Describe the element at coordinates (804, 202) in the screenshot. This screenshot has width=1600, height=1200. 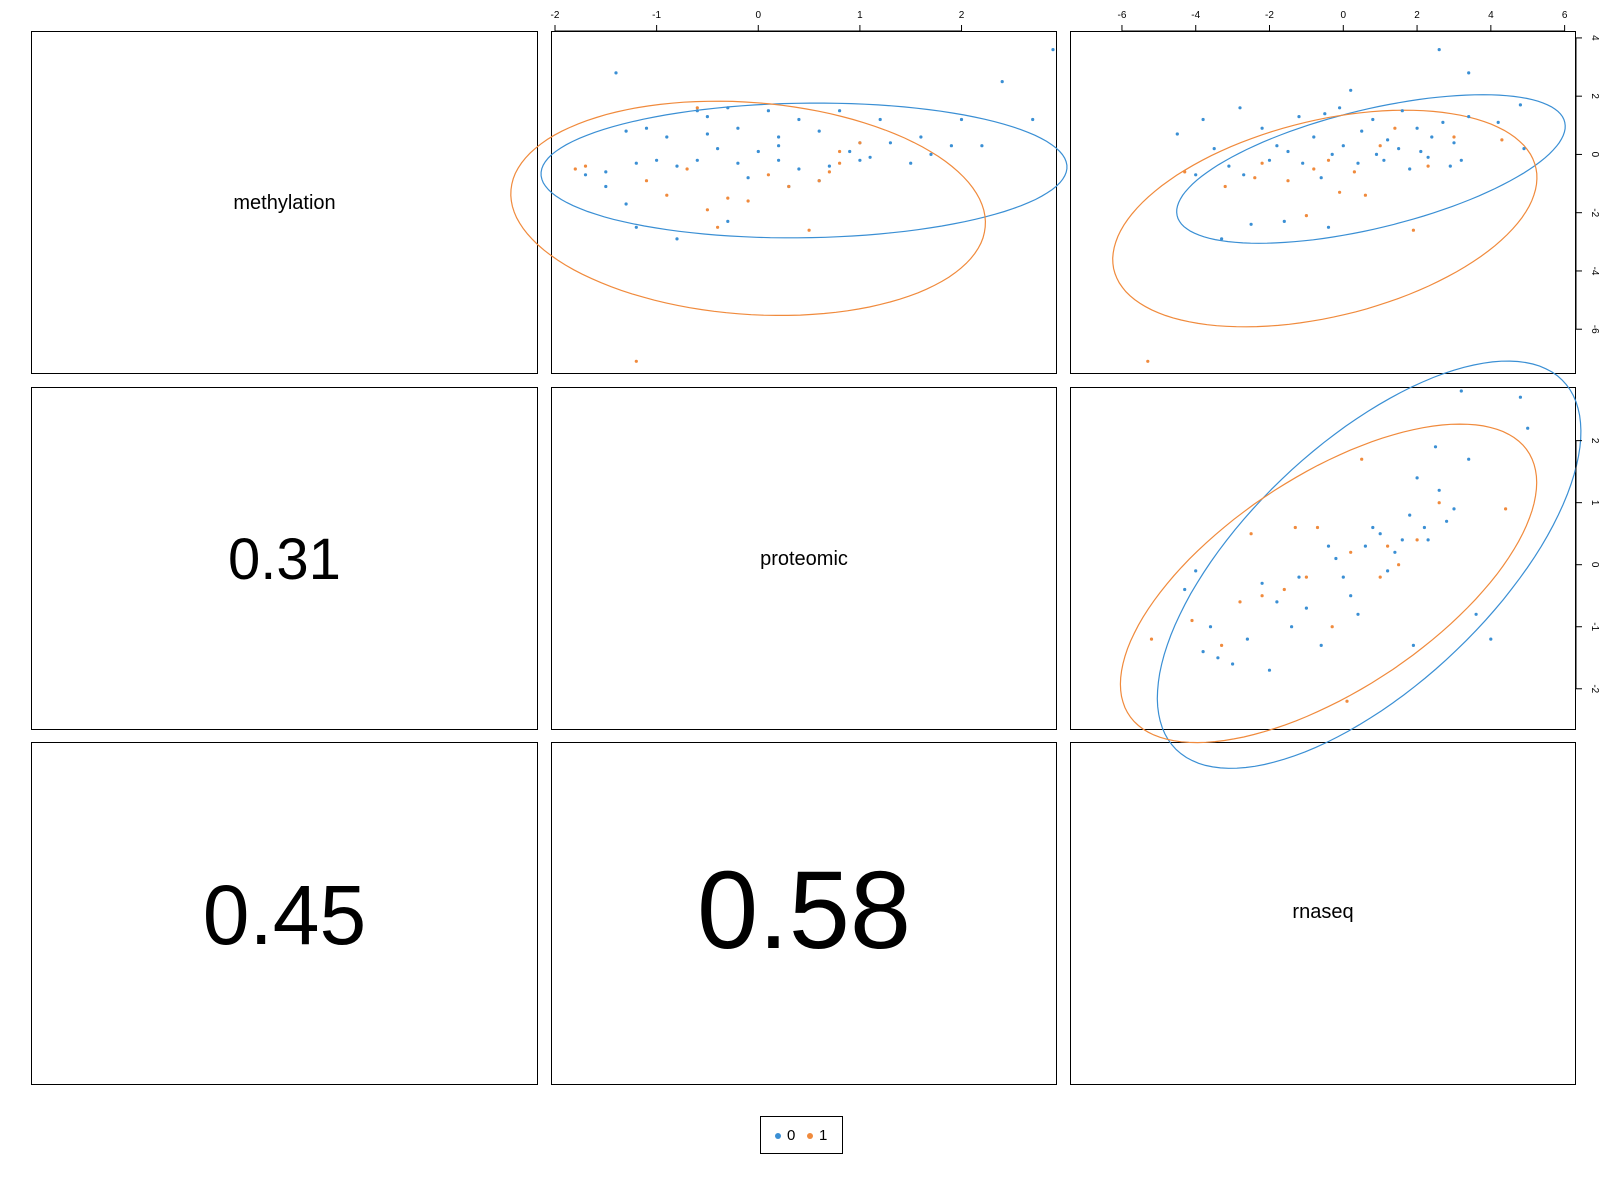
I see `scatter-panel-proteomic-methylation` at that location.